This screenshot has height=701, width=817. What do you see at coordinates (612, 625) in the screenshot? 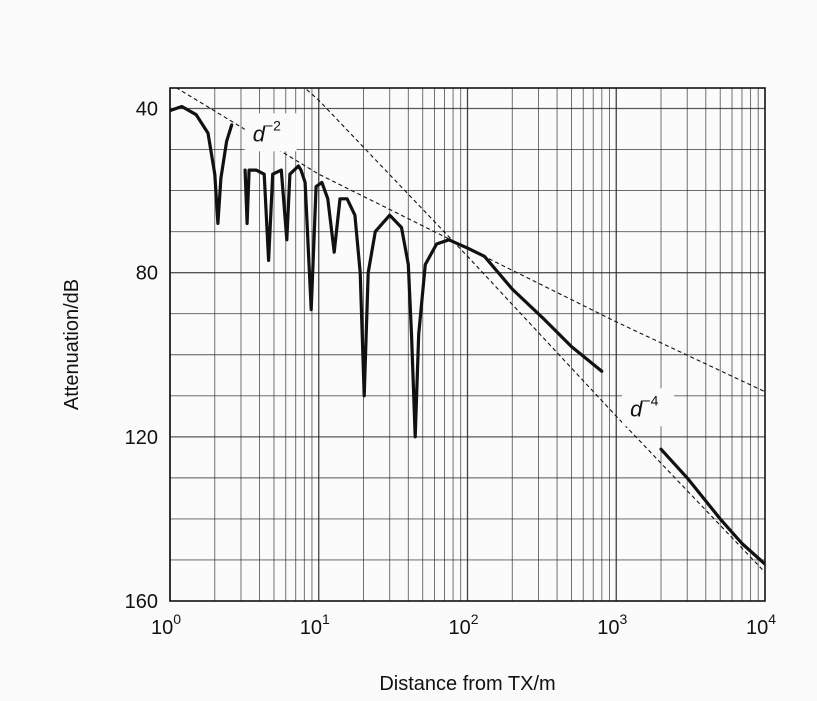
I see `x-tick-label: 10³` at bounding box center [612, 625].